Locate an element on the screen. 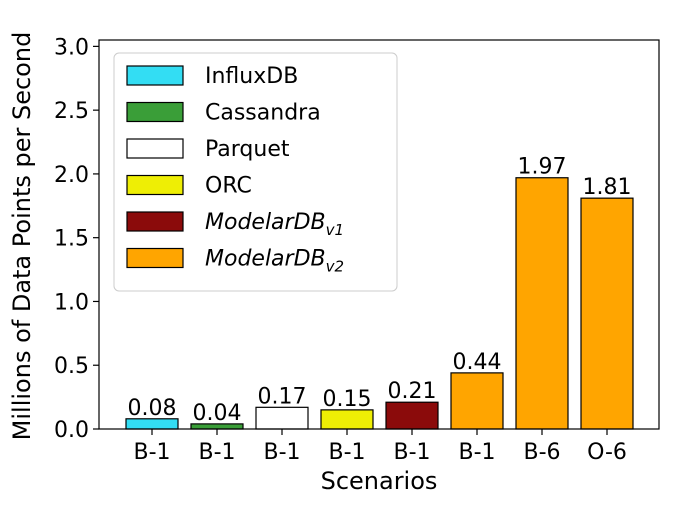  bar-value-label-2: 0.17 is located at coordinates (282, 396).